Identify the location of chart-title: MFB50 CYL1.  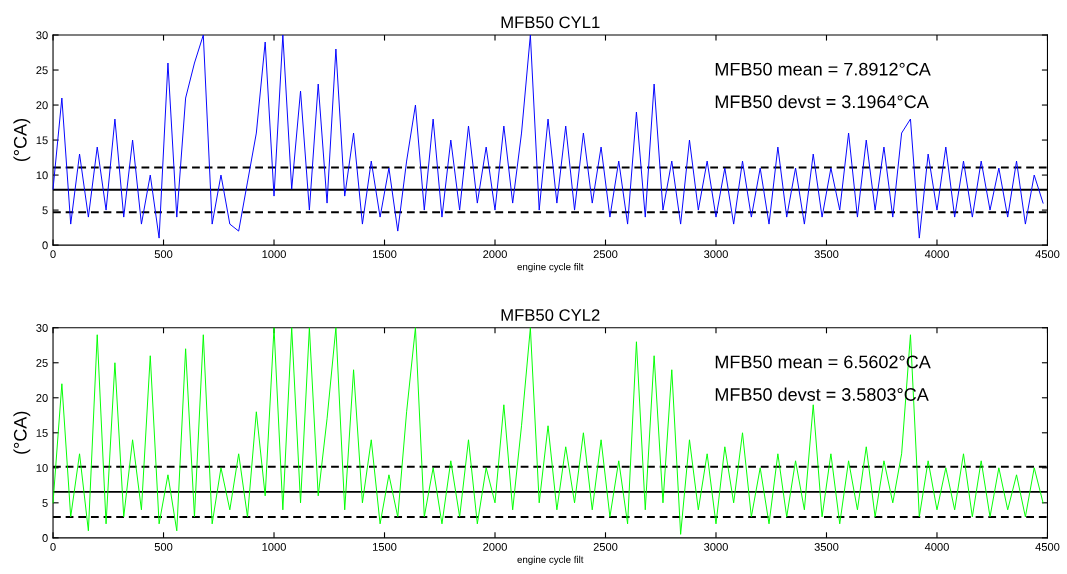
(550, 22).